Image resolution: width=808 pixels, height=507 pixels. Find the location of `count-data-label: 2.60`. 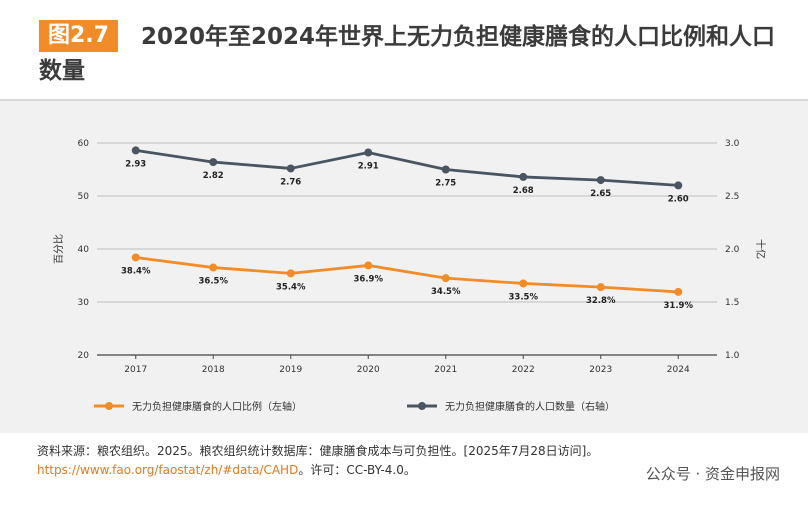

count-data-label: 2.60 is located at coordinates (678, 199).